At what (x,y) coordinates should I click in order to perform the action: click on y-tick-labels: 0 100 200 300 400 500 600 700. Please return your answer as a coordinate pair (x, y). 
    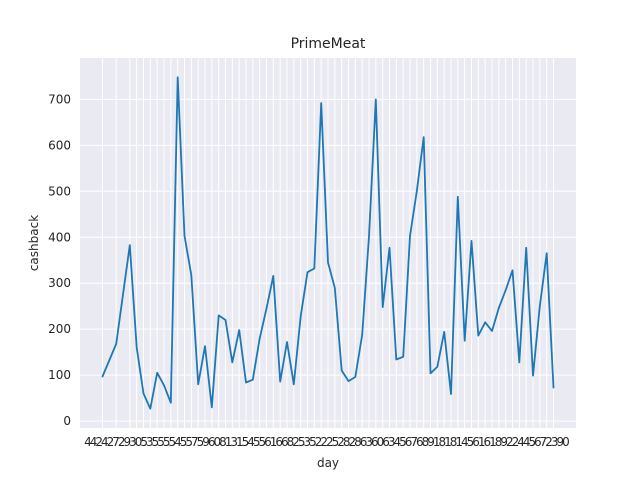
    Looking at the image, I should click on (59, 260).